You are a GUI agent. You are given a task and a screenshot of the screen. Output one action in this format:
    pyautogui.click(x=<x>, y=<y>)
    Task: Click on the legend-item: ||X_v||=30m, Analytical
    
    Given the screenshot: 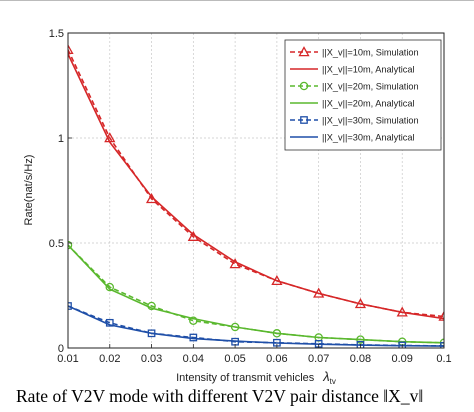 What is the action you would take?
    pyautogui.click(x=352, y=138)
    